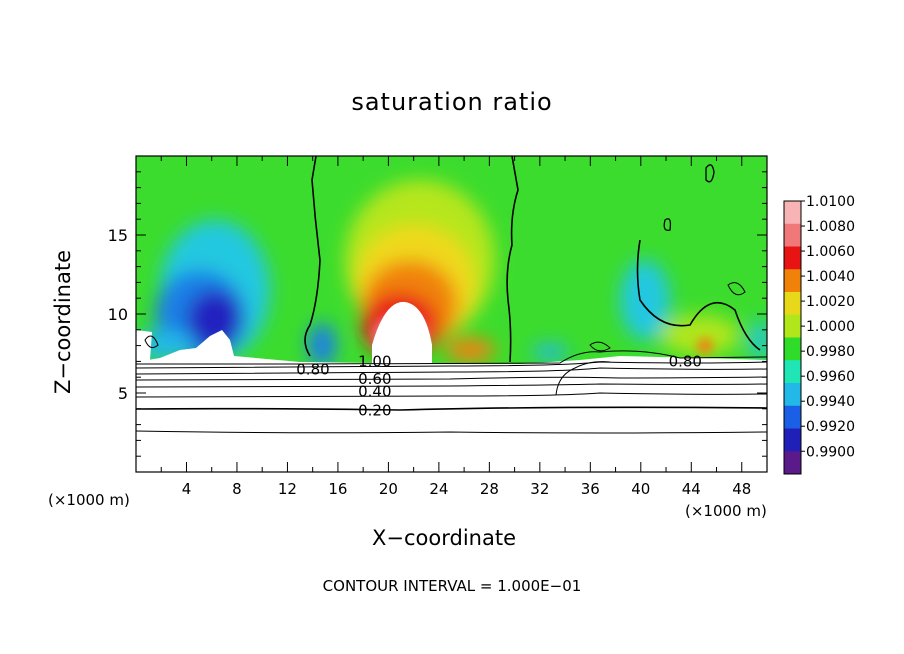  I want to click on y-tick-label: 5, so click(123, 393).